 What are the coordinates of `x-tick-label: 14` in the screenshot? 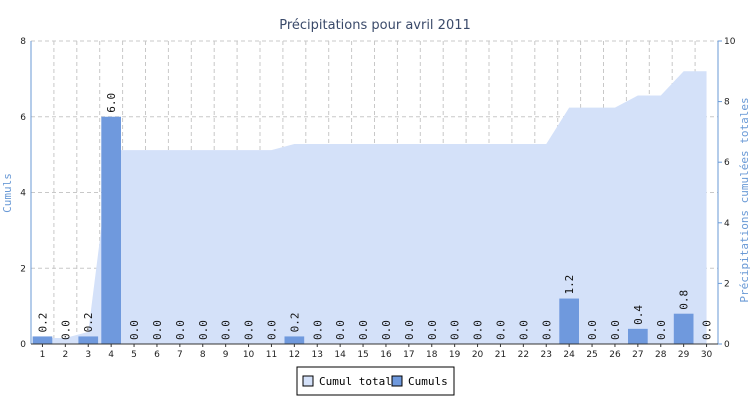 It's located at (340, 355).